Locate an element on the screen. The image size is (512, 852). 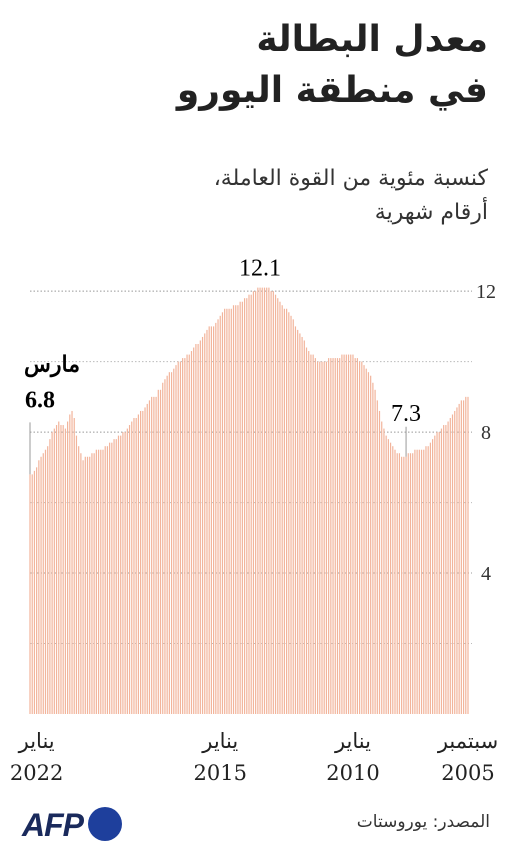
logo-circle is located at coordinates (105, 824).